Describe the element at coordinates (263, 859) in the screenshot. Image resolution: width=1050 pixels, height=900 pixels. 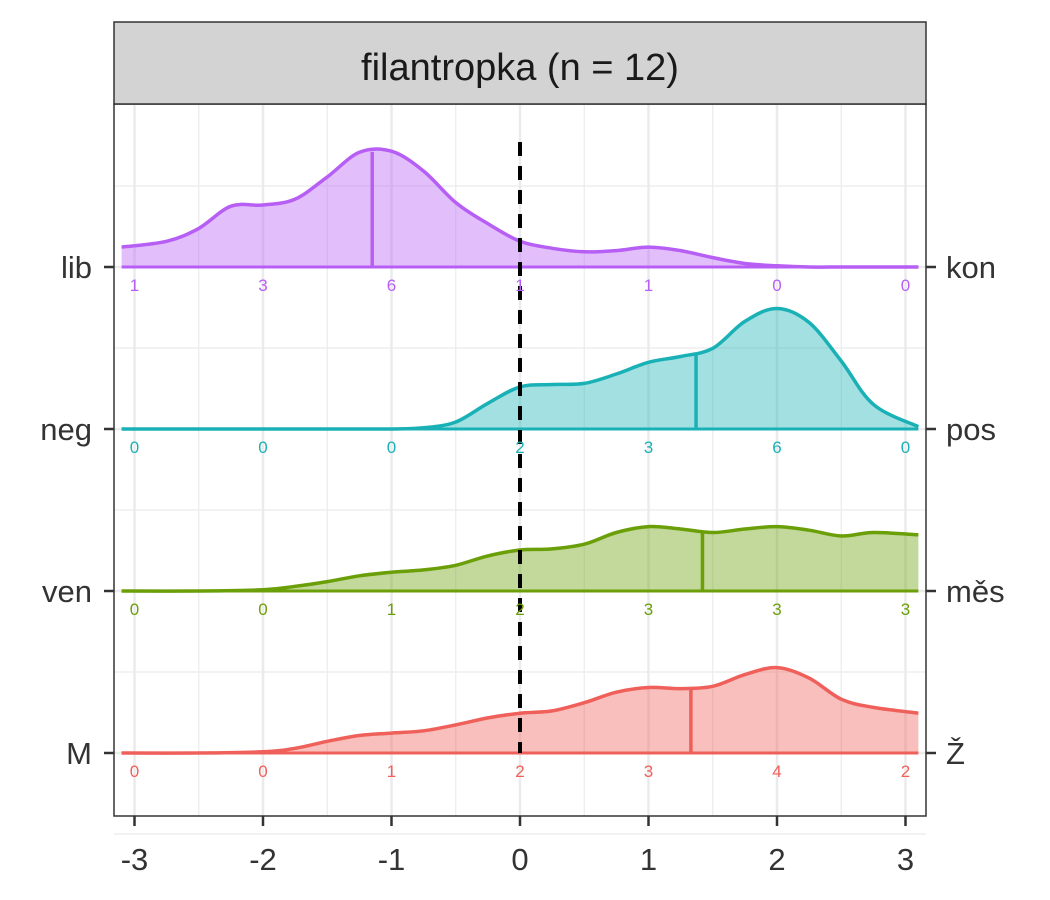
I see `x-tick-label: -2` at that location.